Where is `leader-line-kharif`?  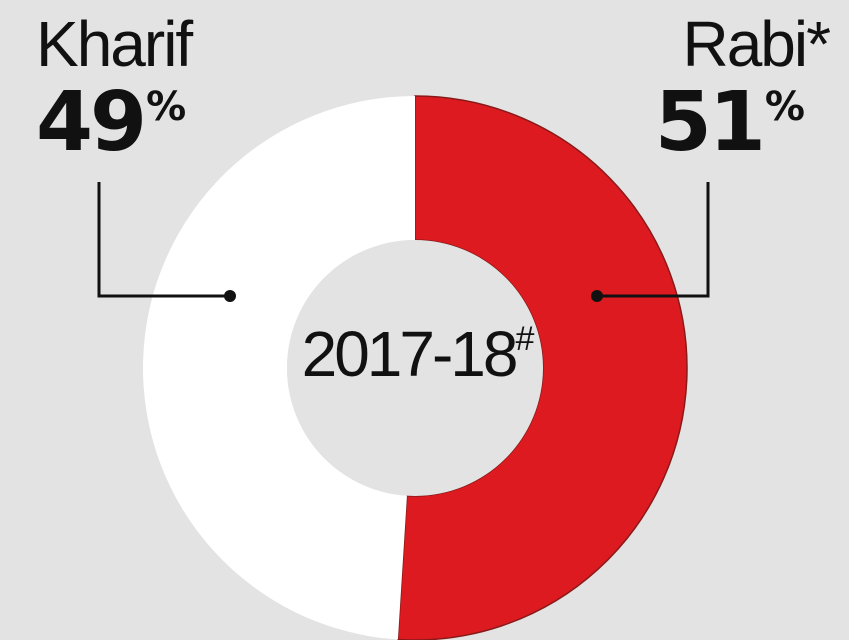 leader-line-kharif is located at coordinates (163, 240).